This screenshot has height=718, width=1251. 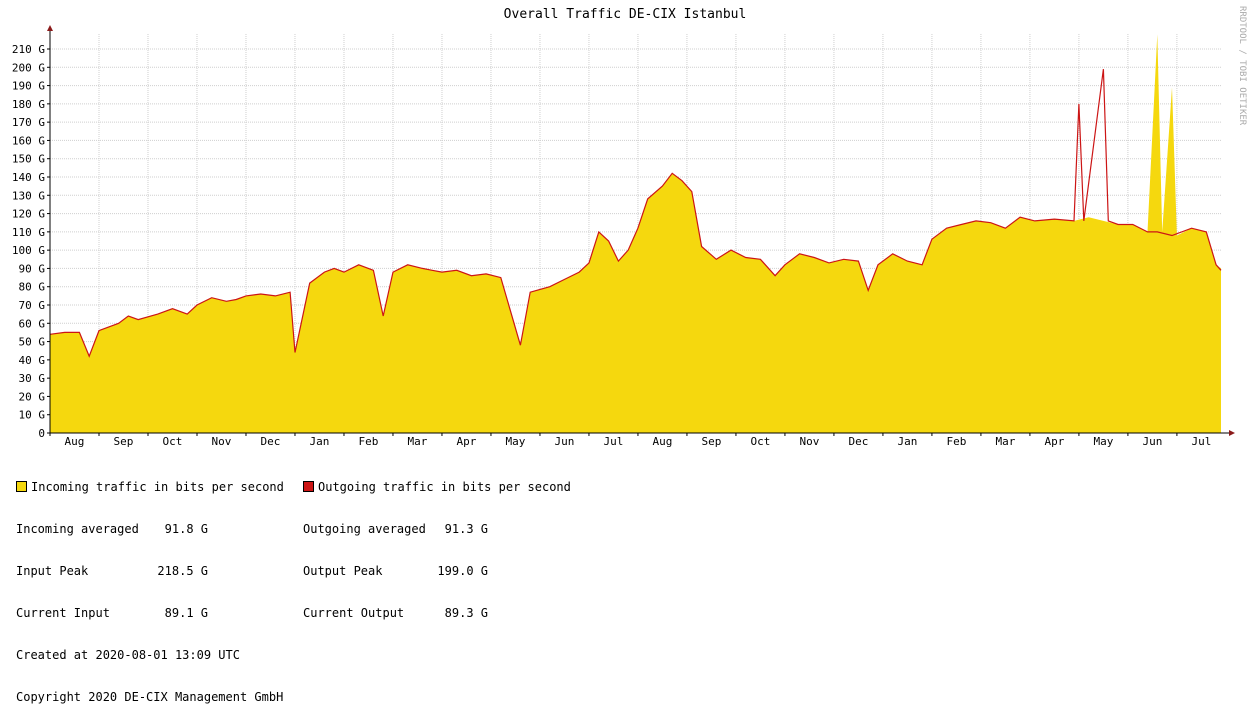 What do you see at coordinates (444, 487) in the screenshot?
I see `legend-outgoing-label: Outgoing traffic in bits per second` at bounding box center [444, 487].